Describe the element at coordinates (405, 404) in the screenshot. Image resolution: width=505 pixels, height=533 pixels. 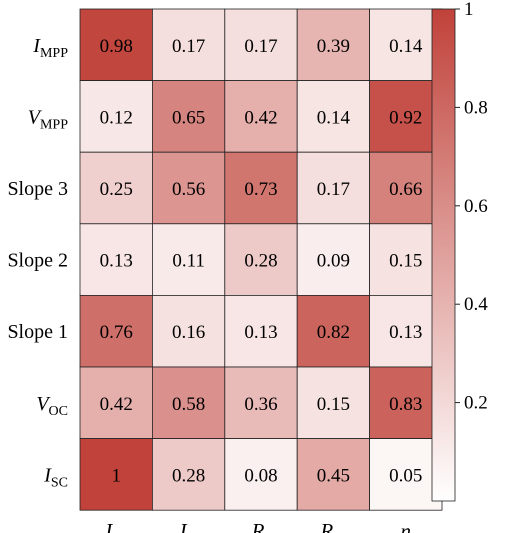
I see `cell-value-label: 0.83` at that location.